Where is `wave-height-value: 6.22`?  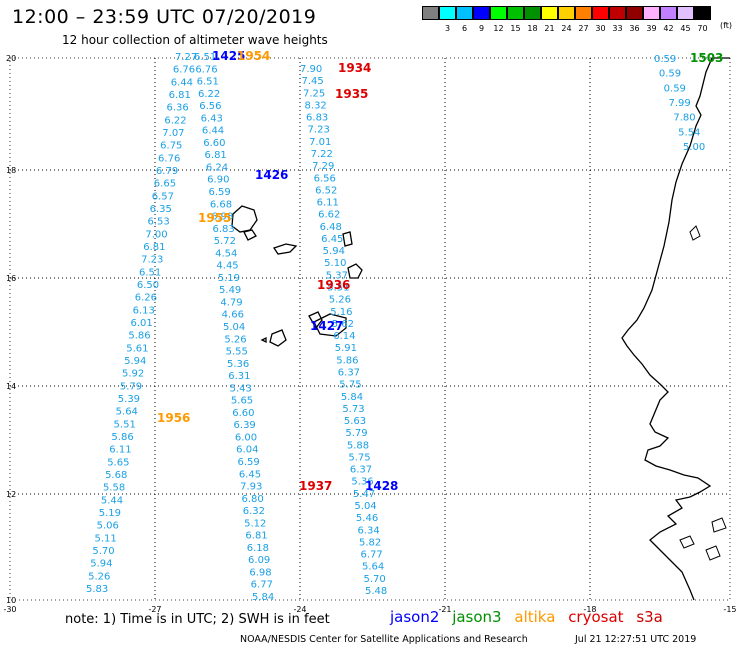 wave-height-value: 6.22 is located at coordinates (209, 94).